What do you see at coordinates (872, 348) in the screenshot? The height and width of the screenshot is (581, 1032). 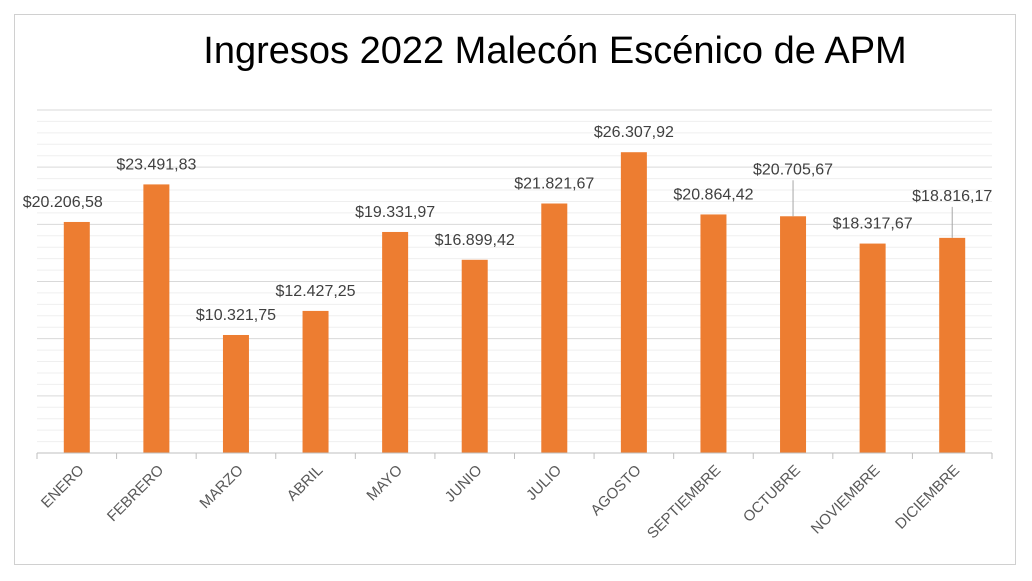 I see `bar-noviembre` at bounding box center [872, 348].